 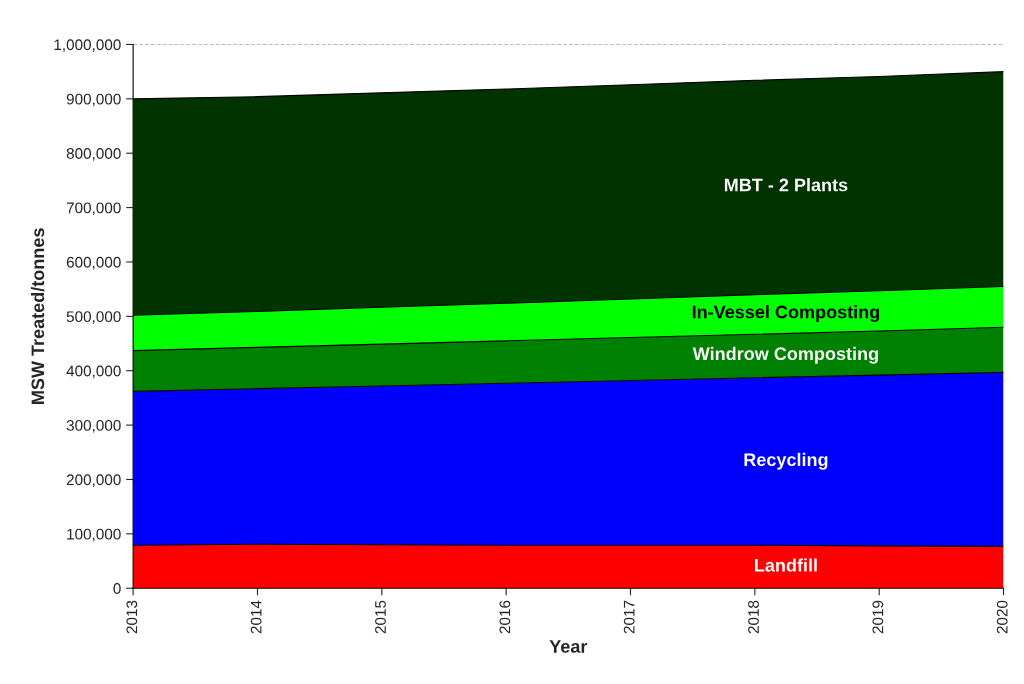 What do you see at coordinates (786, 314) in the screenshot?
I see `series-label: In-Vessel Composting` at bounding box center [786, 314].